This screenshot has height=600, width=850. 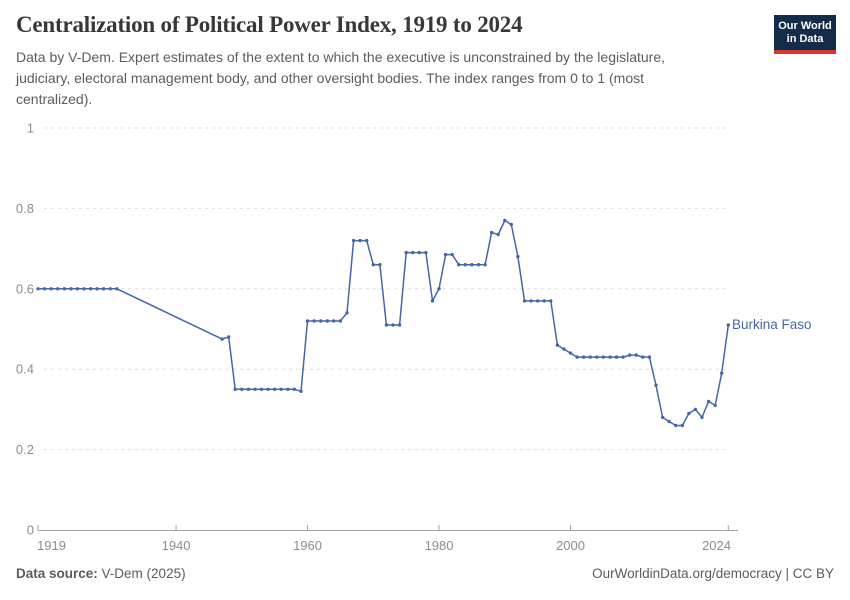 What do you see at coordinates (805, 26) in the screenshot?
I see `owid-logo-line1: Our World` at bounding box center [805, 26].